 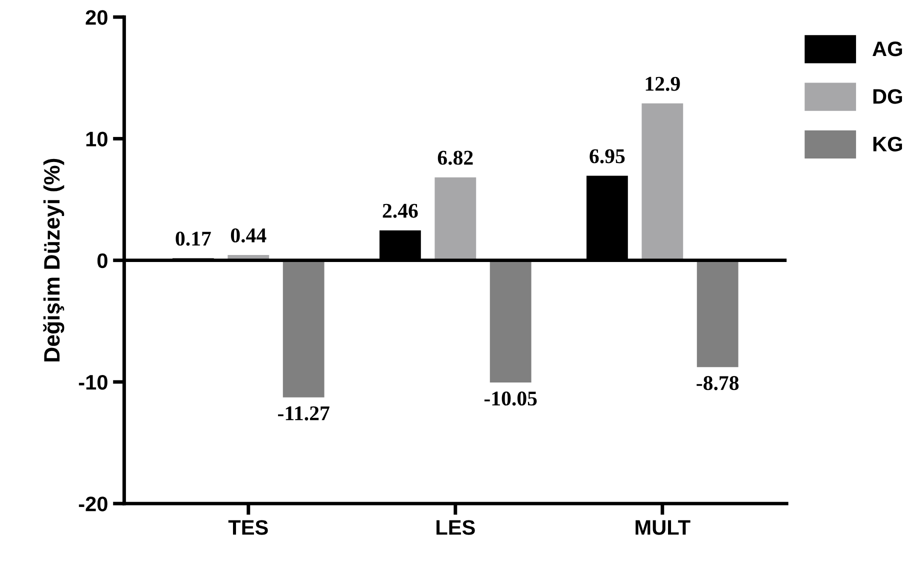 I want to click on y-tick-label: 20, so click(x=97, y=17).